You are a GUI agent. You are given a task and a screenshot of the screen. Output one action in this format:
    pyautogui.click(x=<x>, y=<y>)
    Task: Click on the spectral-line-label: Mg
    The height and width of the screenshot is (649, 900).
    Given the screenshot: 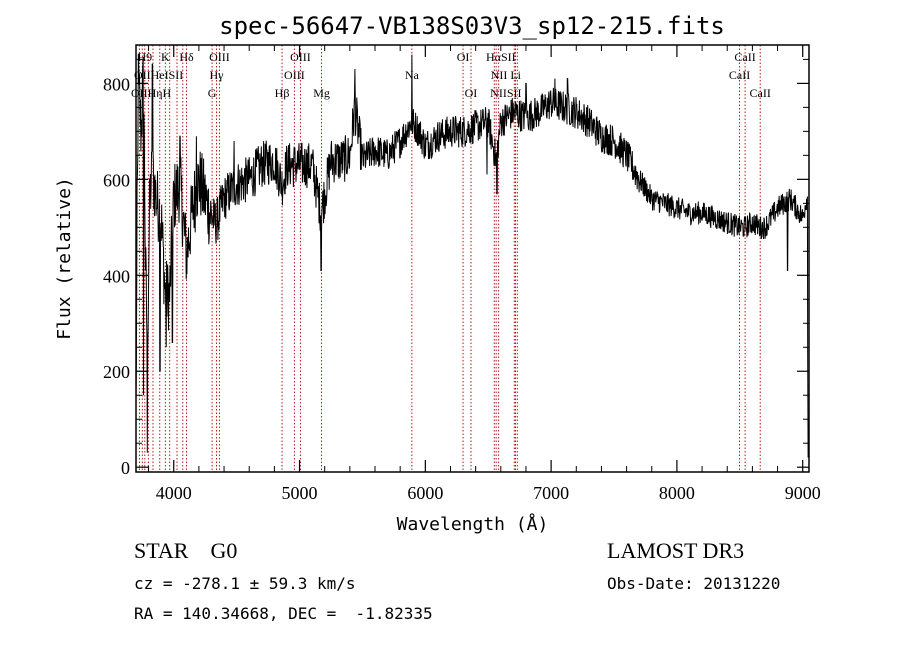 What is the action you would take?
    pyautogui.click(x=321, y=93)
    